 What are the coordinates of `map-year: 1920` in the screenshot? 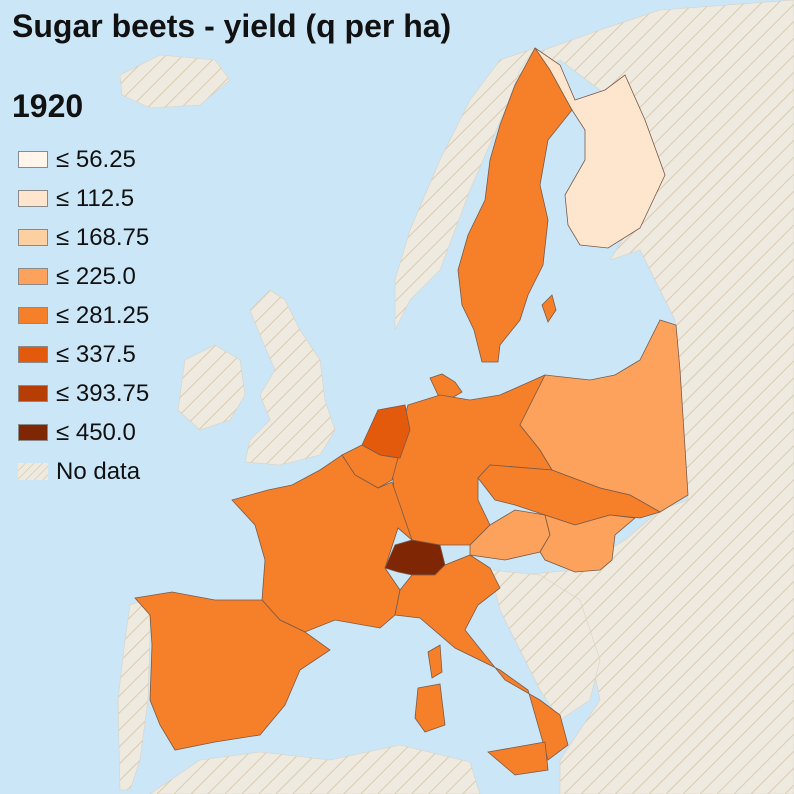 It's located at (48, 106).